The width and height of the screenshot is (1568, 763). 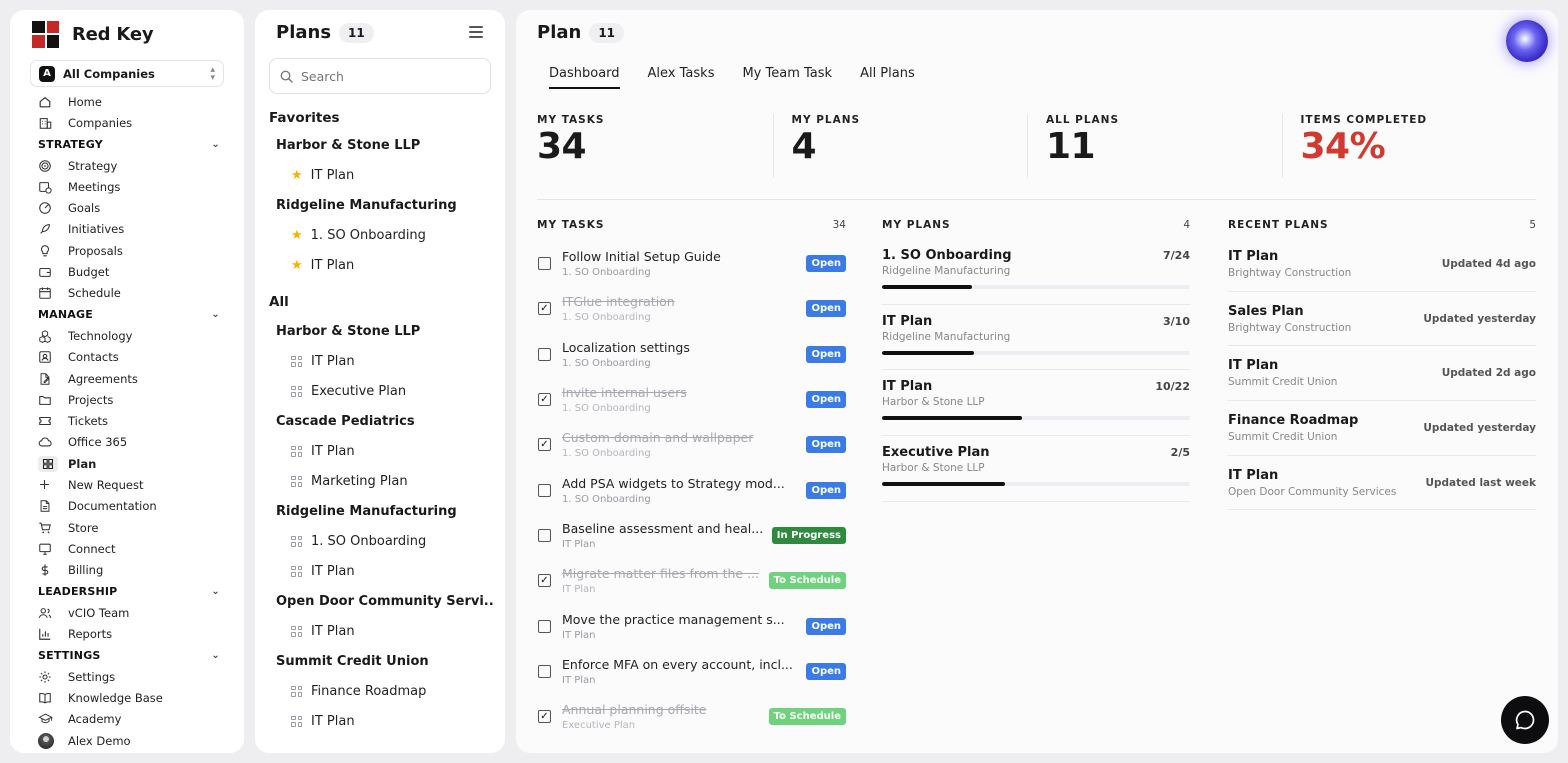 What do you see at coordinates (618, 302) in the screenshot?
I see `task-name: ITGlue integration` at bounding box center [618, 302].